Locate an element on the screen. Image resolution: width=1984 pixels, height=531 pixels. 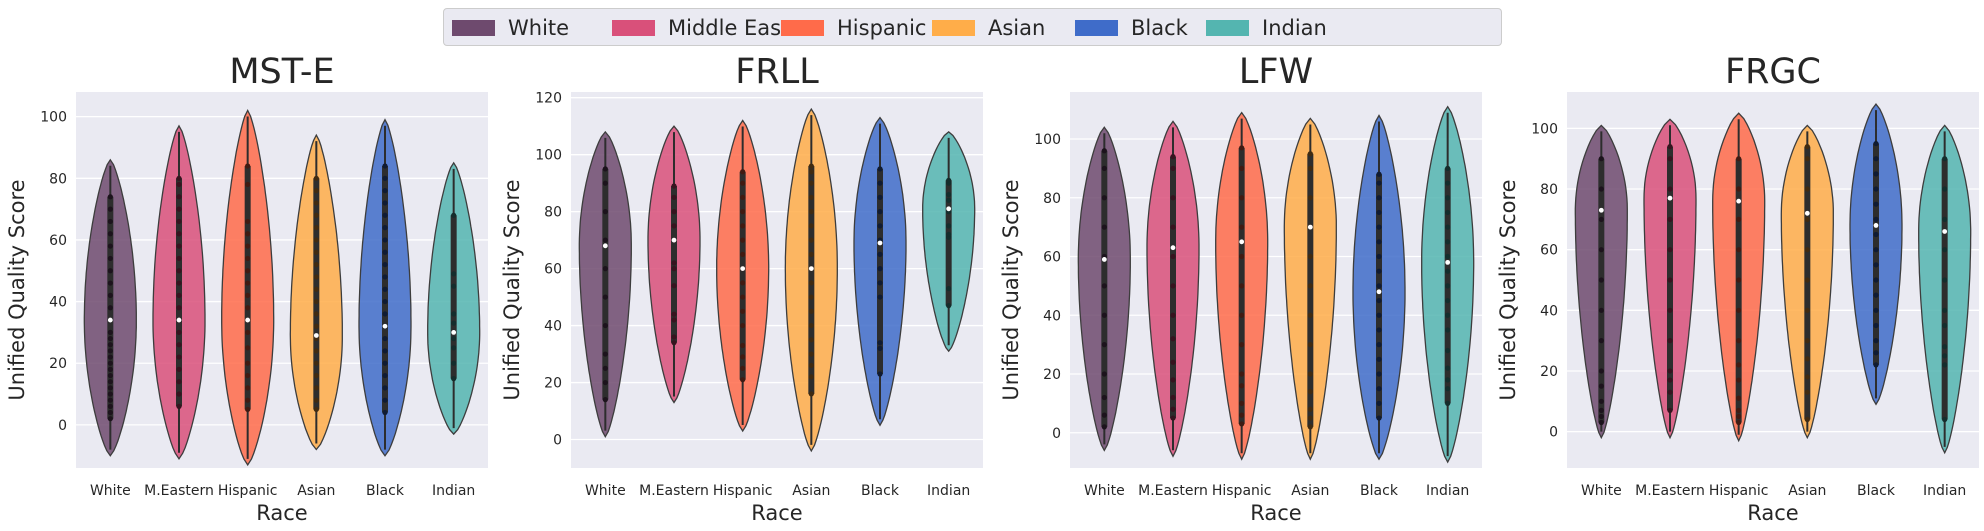
y-axis-label: Unified Quality Score is located at coordinates (1011, 289).